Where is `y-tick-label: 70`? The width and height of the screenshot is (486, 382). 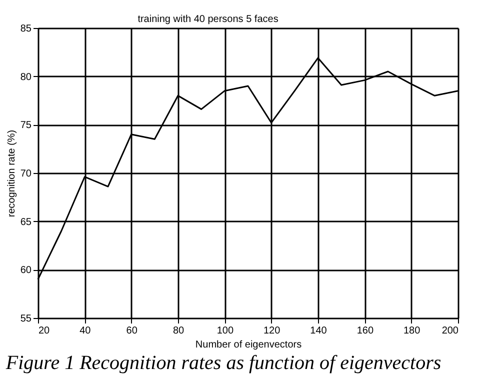 y-tick-label: 70 is located at coordinates (26, 174).